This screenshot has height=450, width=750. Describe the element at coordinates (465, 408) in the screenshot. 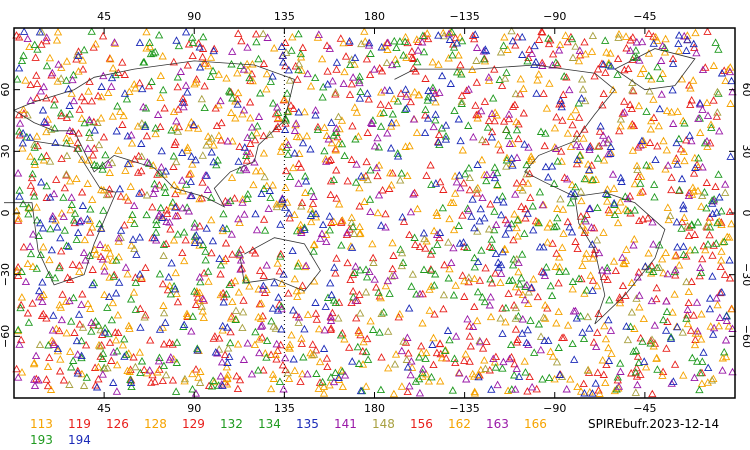

I see `lon-label-bottom: −135` at that location.